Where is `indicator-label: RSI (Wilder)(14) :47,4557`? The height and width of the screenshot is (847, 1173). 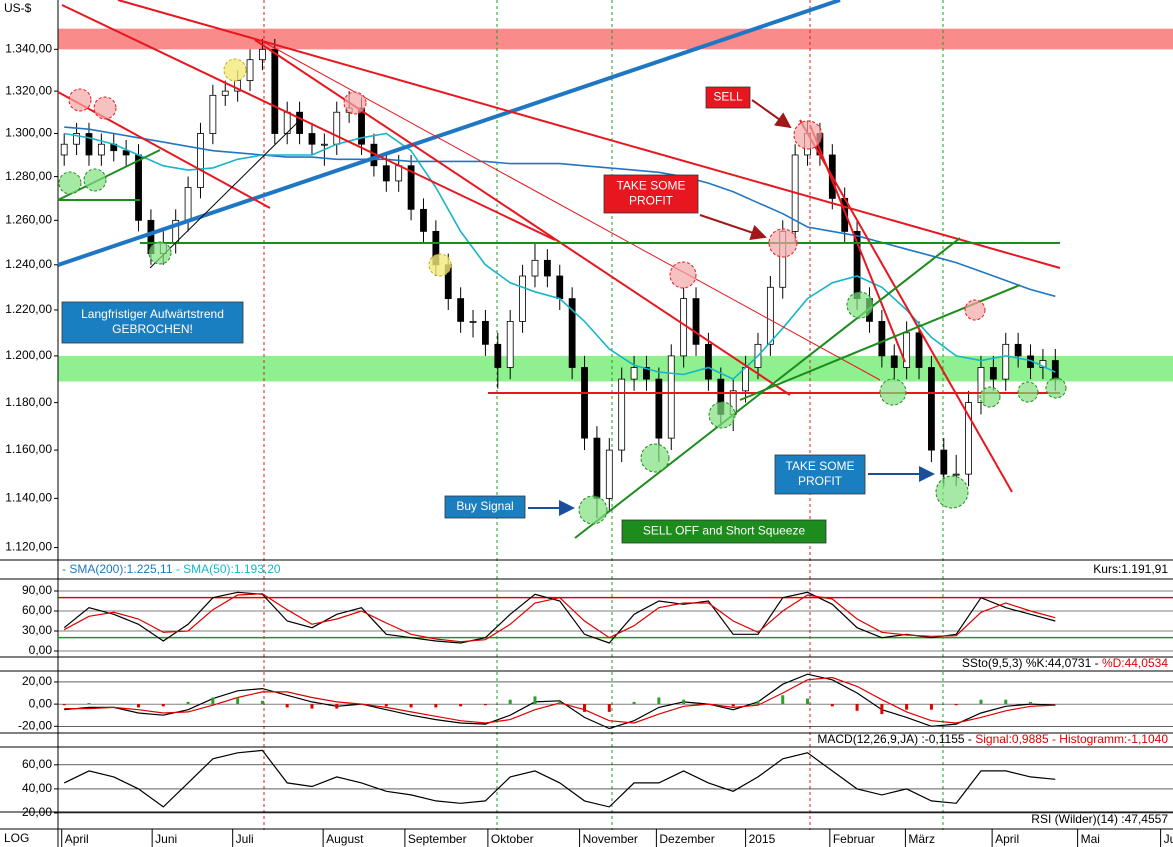
indicator-label: RSI (Wilder)(14) :47,4557 is located at coordinates (1099, 819).